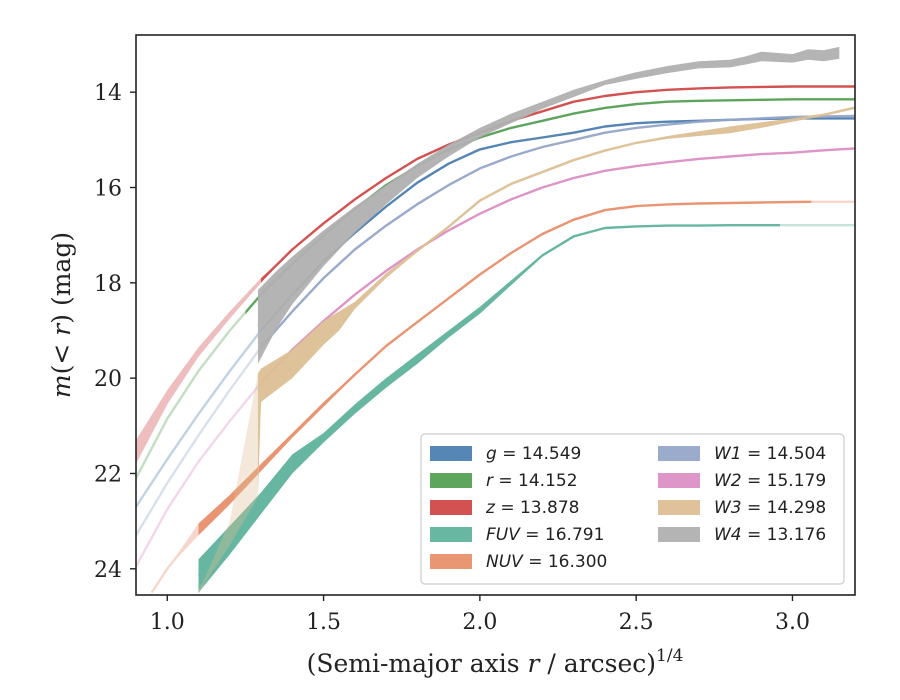  I want to click on legend-item-w4: W4 = 13.176, so click(742, 535).